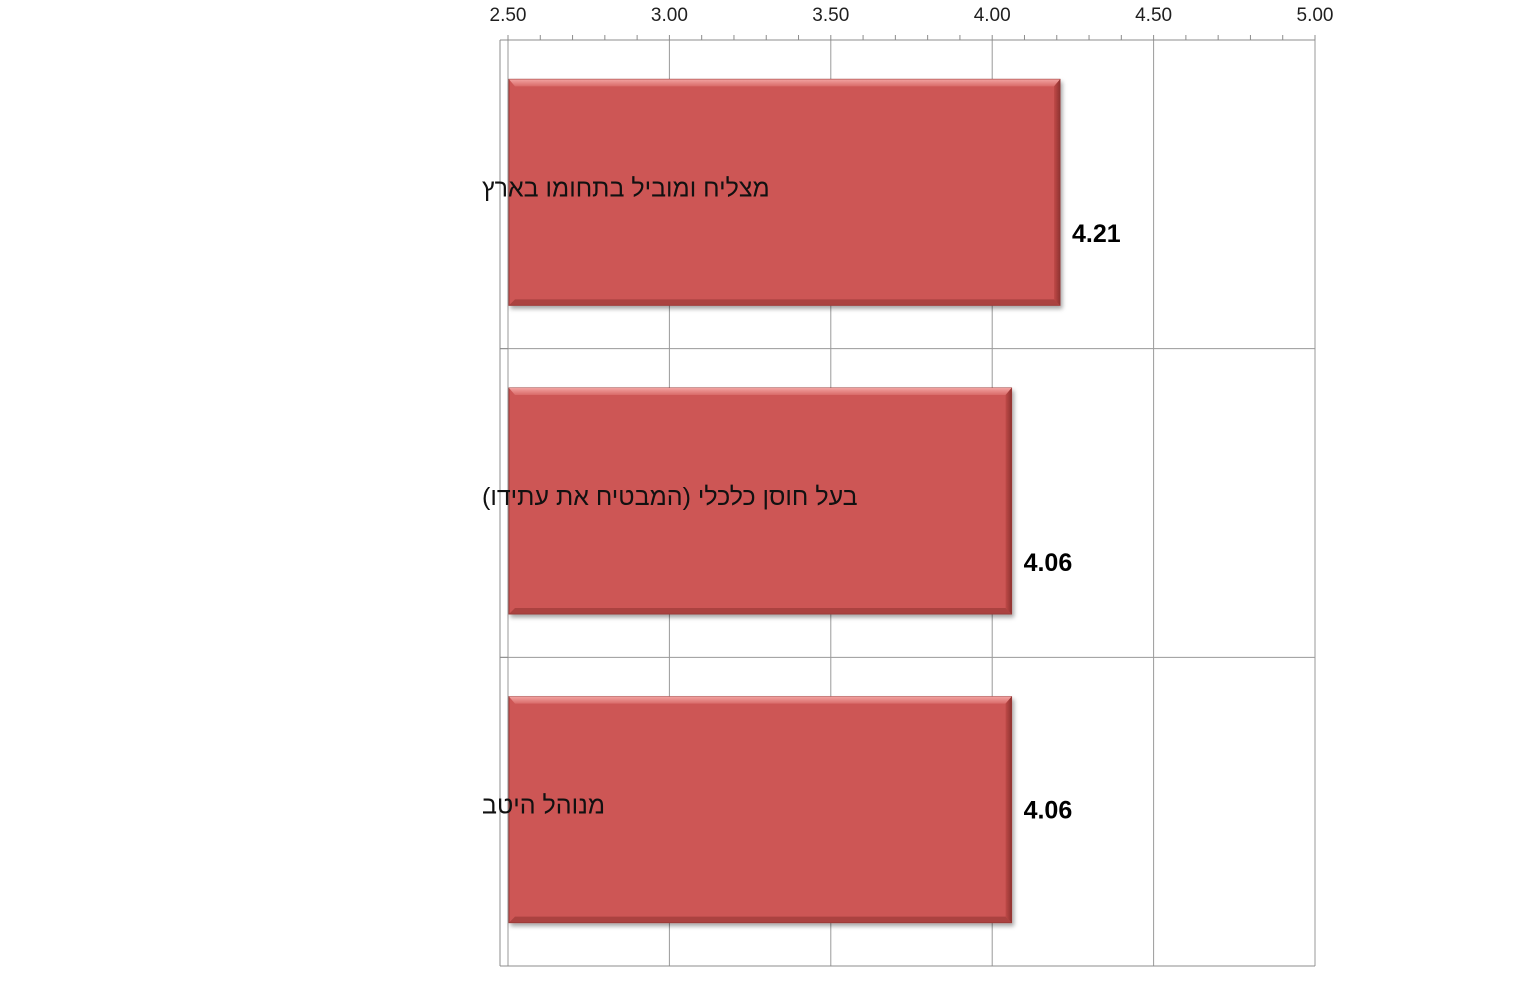 The height and width of the screenshot is (992, 1517). I want to click on x-tick-label: 5.00, so click(1315, 15).